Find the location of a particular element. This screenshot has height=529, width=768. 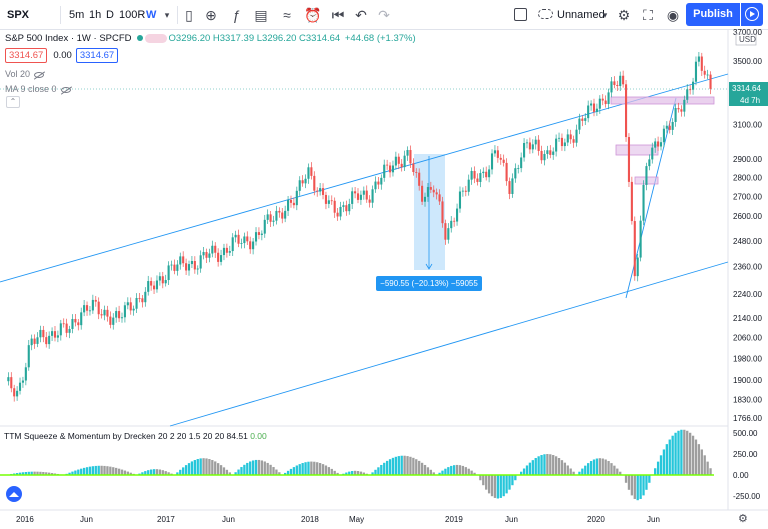

flag-icon is located at coordinates (155, 38).